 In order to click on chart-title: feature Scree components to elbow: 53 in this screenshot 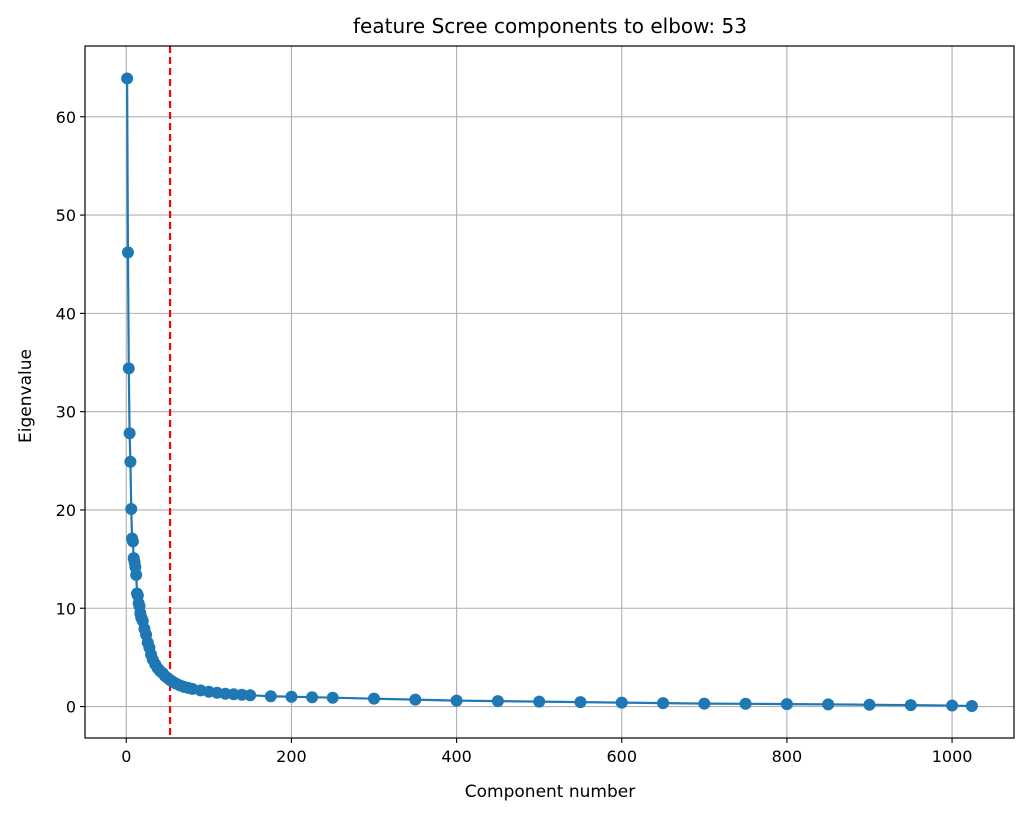, I will do `click(550, 26)`.